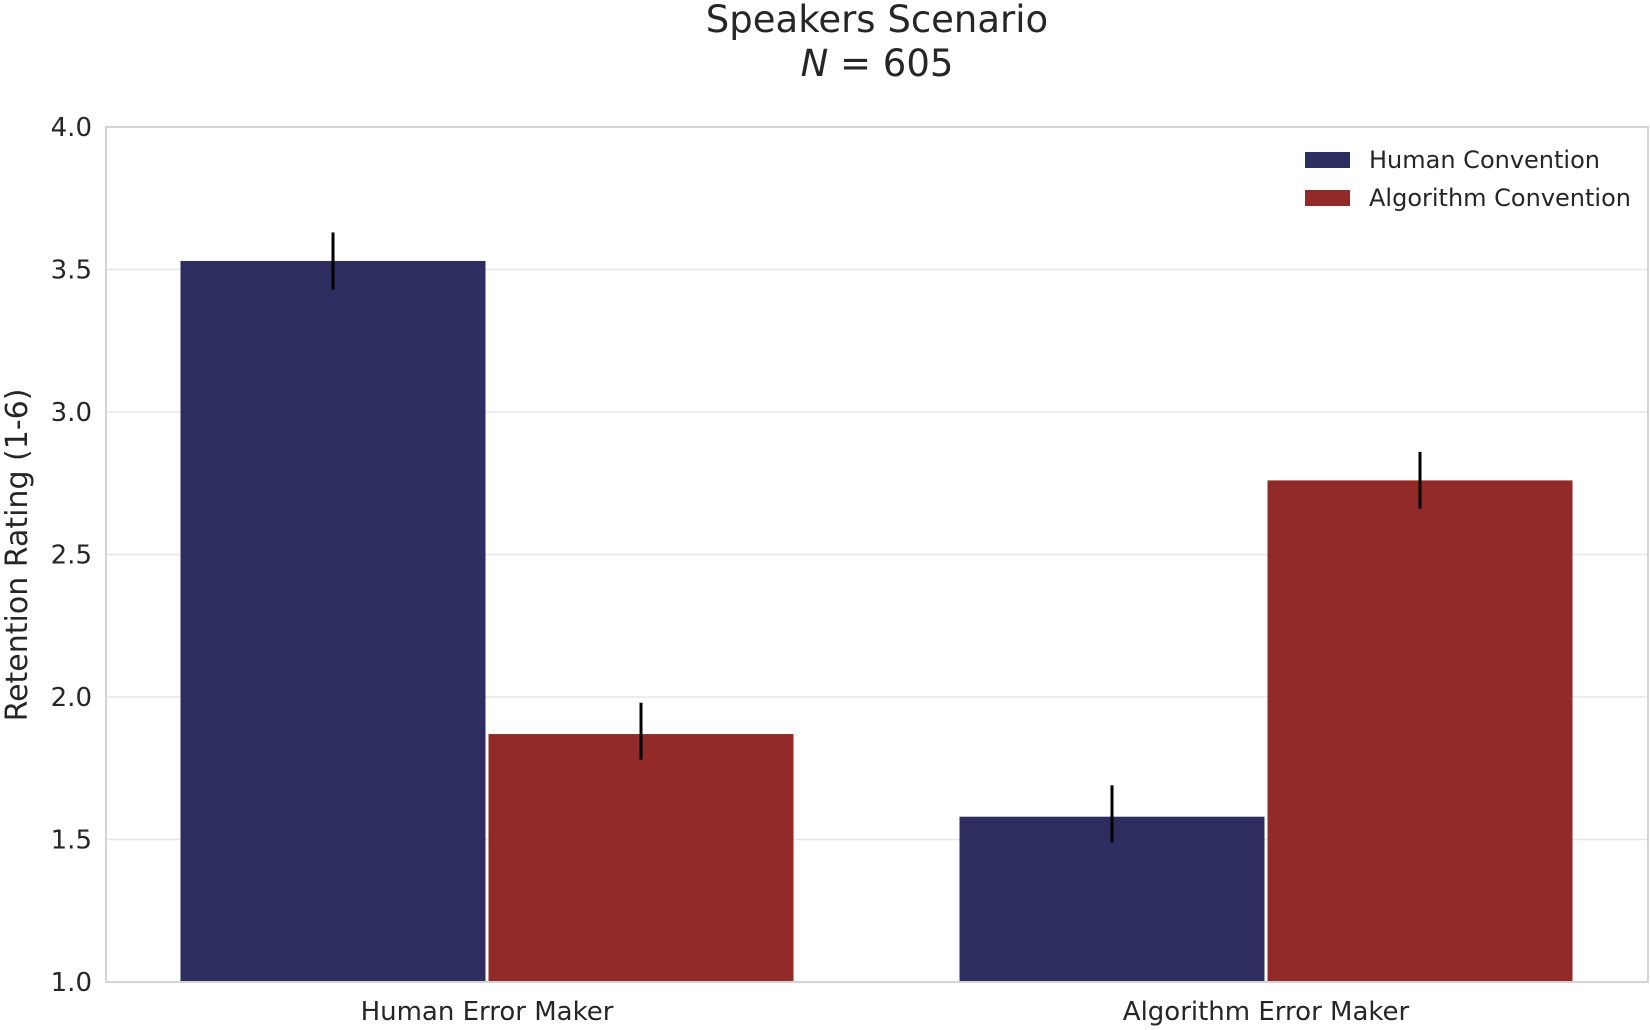  I want to click on legend-label: Algorithm Convention, so click(1500, 198).